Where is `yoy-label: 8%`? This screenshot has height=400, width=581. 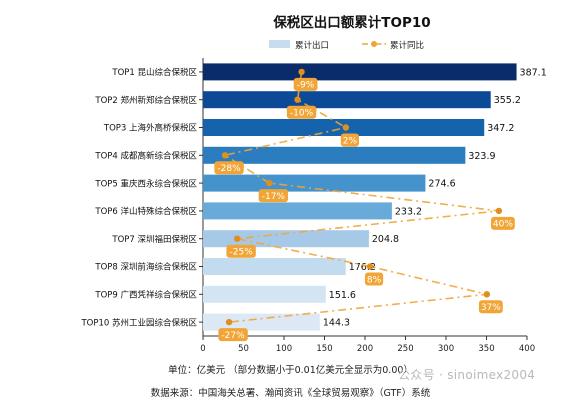
yoy-label: 8% is located at coordinates (374, 280).